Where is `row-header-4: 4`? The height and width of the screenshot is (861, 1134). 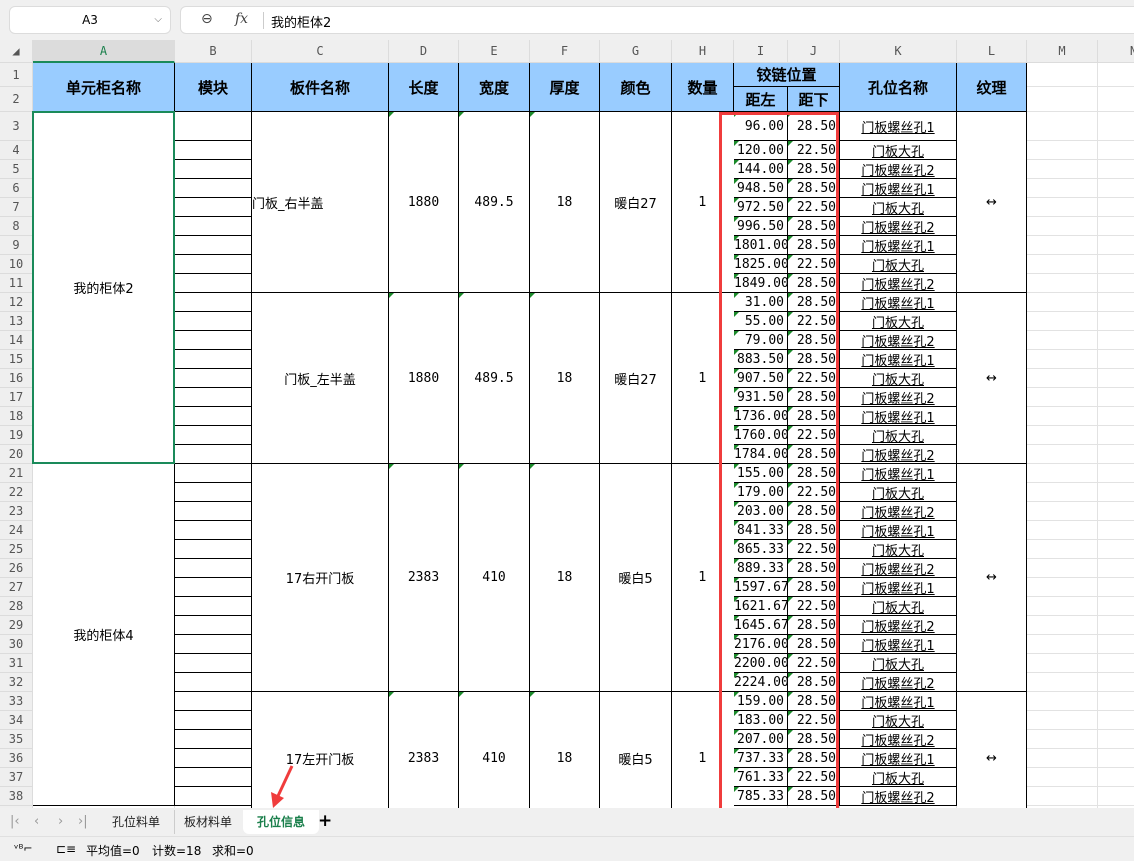
row-header-4: 4 is located at coordinates (16, 150).